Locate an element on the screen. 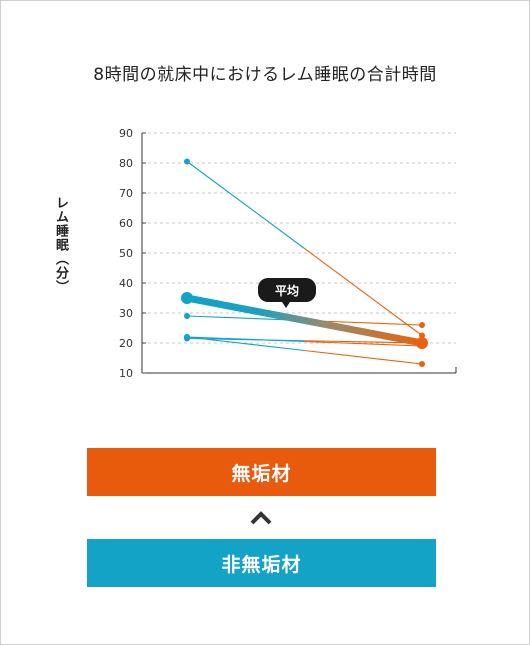 The image size is (530, 645). average-callout: 平均 is located at coordinates (287, 293).